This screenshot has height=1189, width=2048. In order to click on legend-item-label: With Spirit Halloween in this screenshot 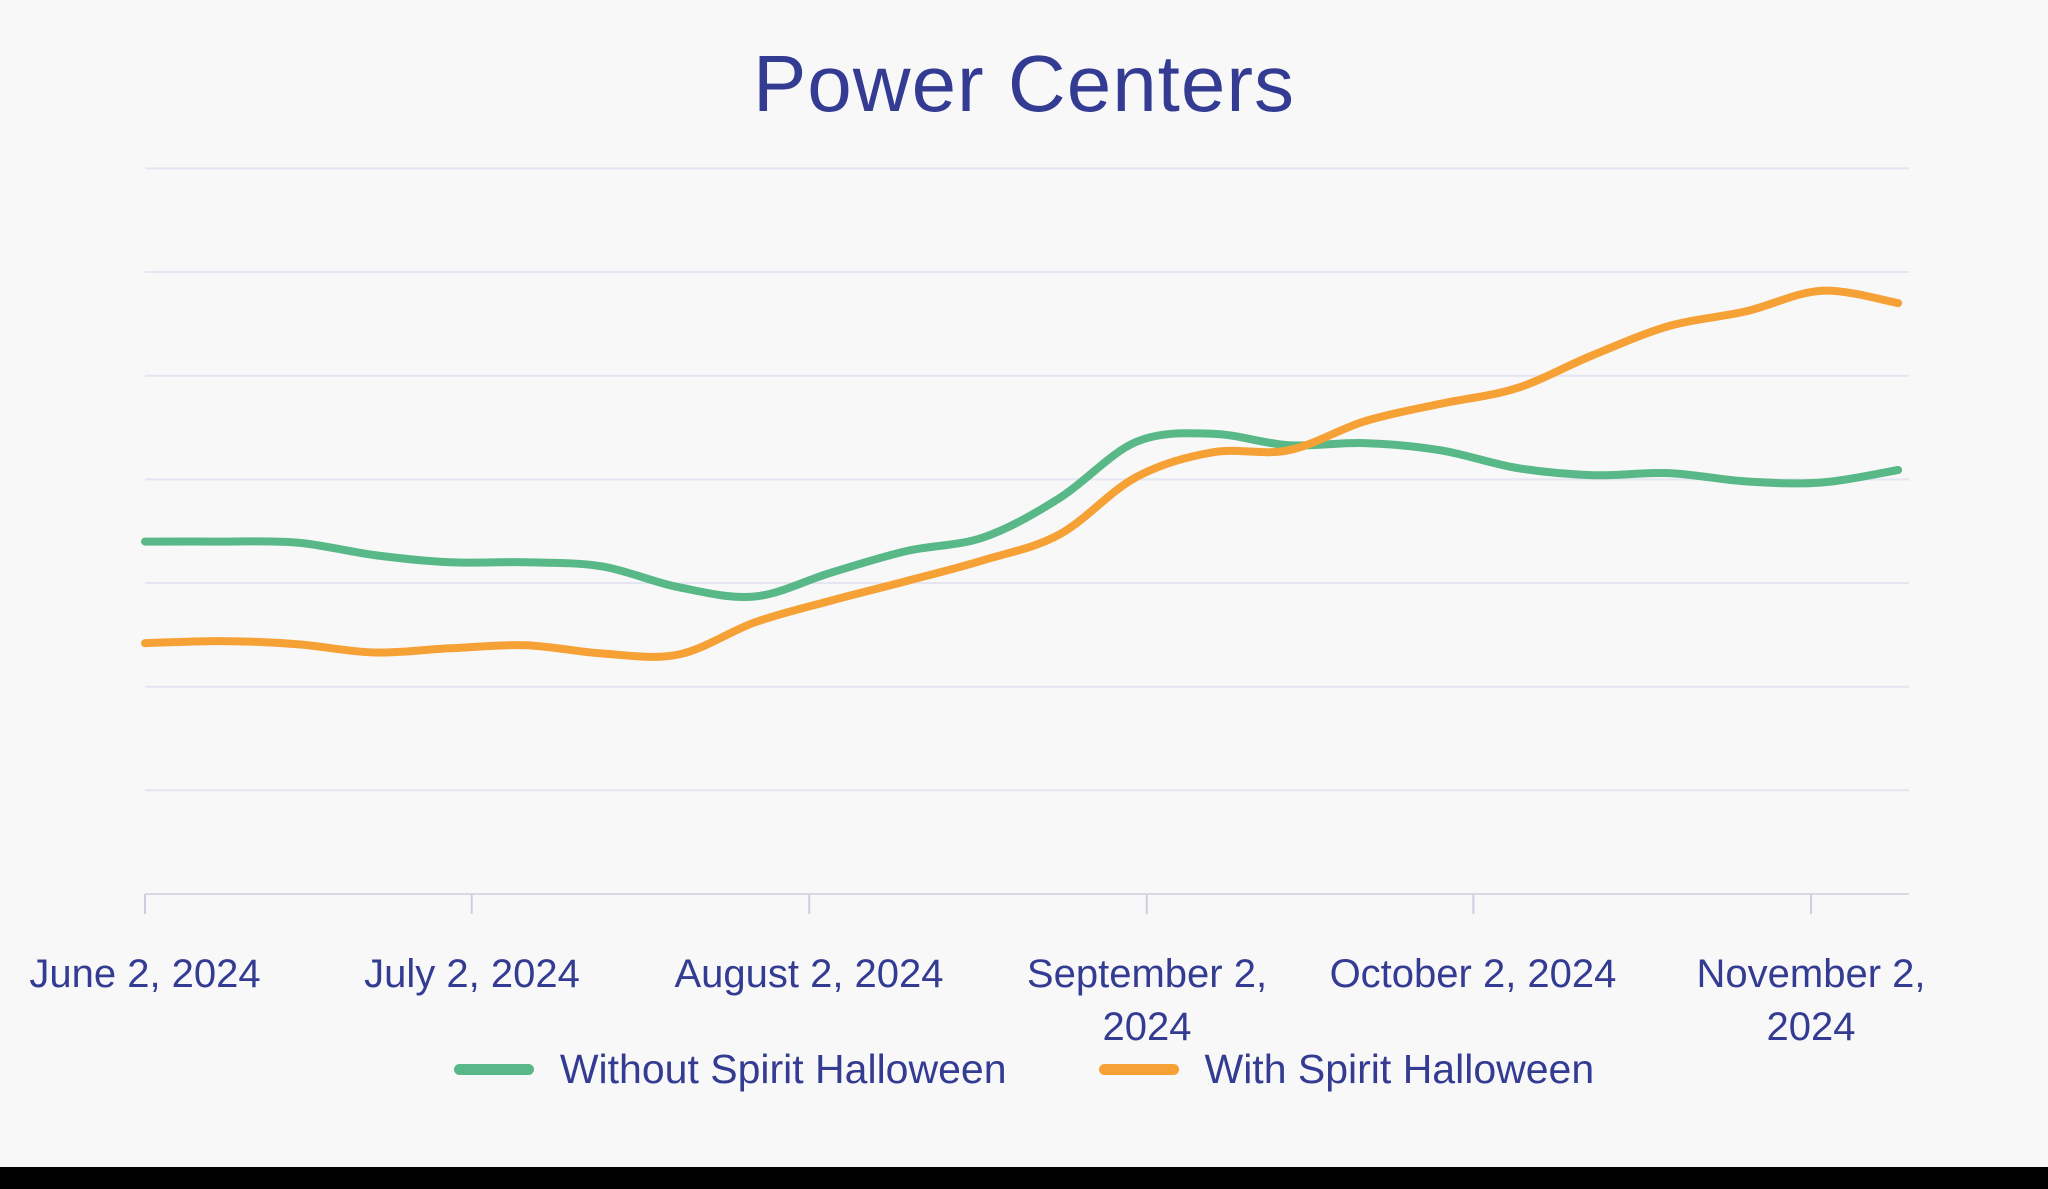, I will do `click(1399, 1069)`.